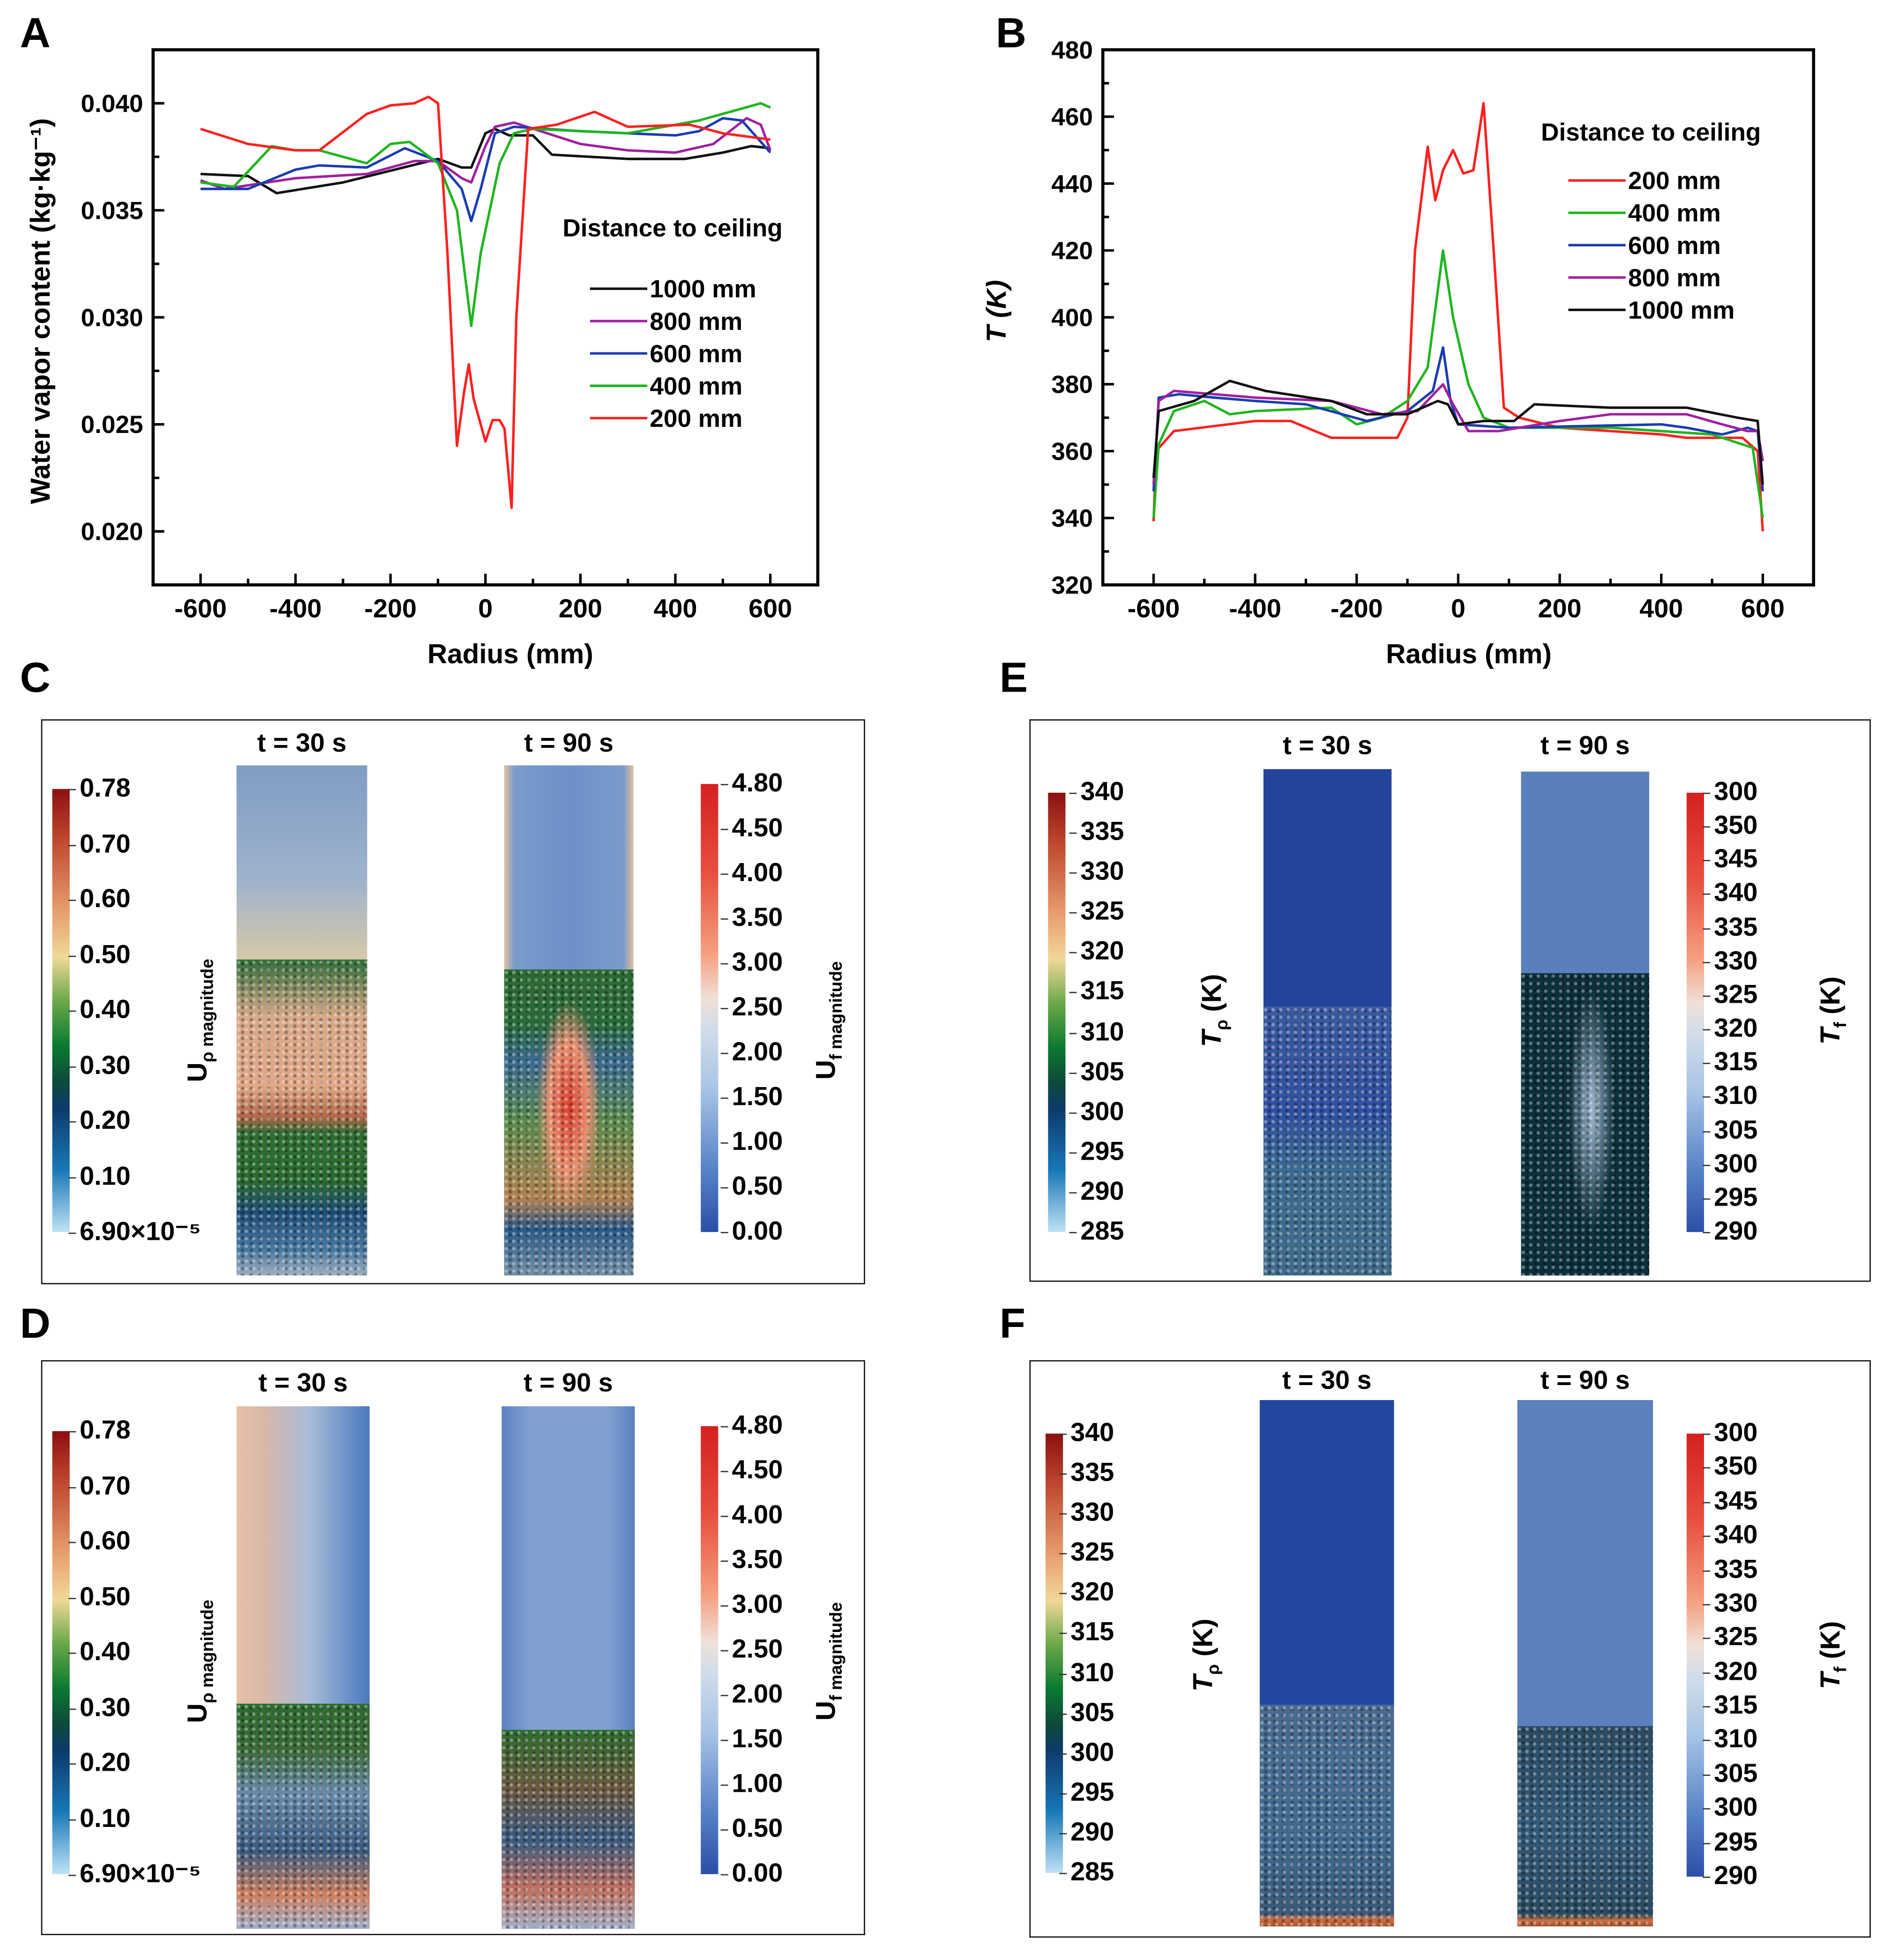 The height and width of the screenshot is (1960, 1892). What do you see at coordinates (99, 1431) in the screenshot?
I see `colorbar-tick-label: 0.78` at bounding box center [99, 1431].